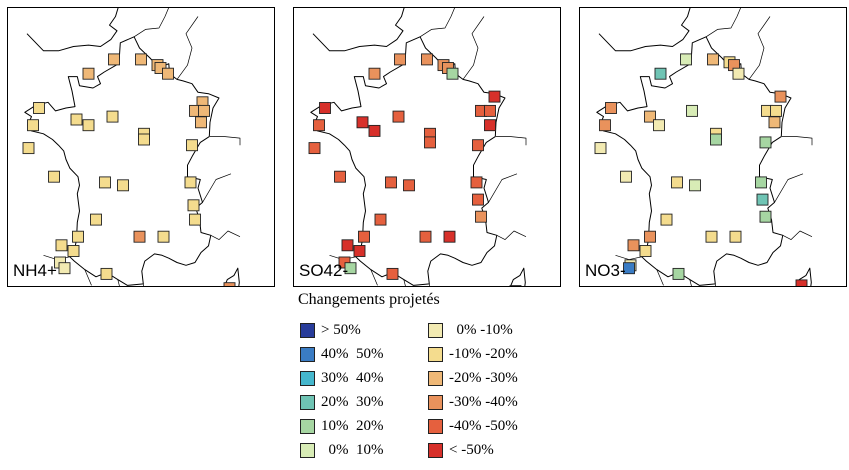  Describe the element at coordinates (324, 270) in the screenshot. I see `panel-label-so4: SO42-` at that location.